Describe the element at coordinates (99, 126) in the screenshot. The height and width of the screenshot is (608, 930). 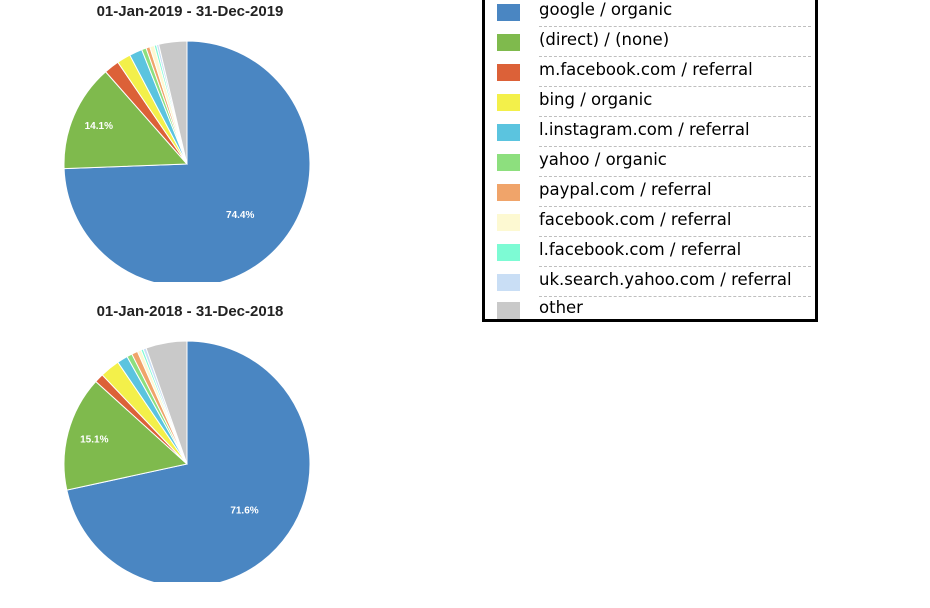
I see `data-label-direct-none: 14.1%` at that location.